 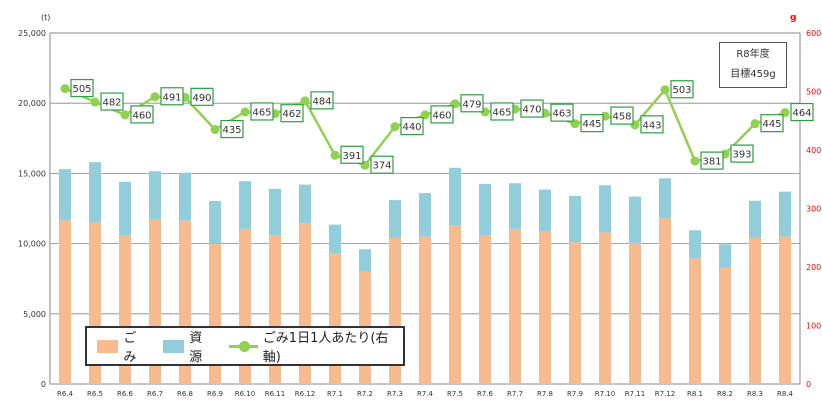 I want to click on data-label: 463, so click(x=561, y=114).